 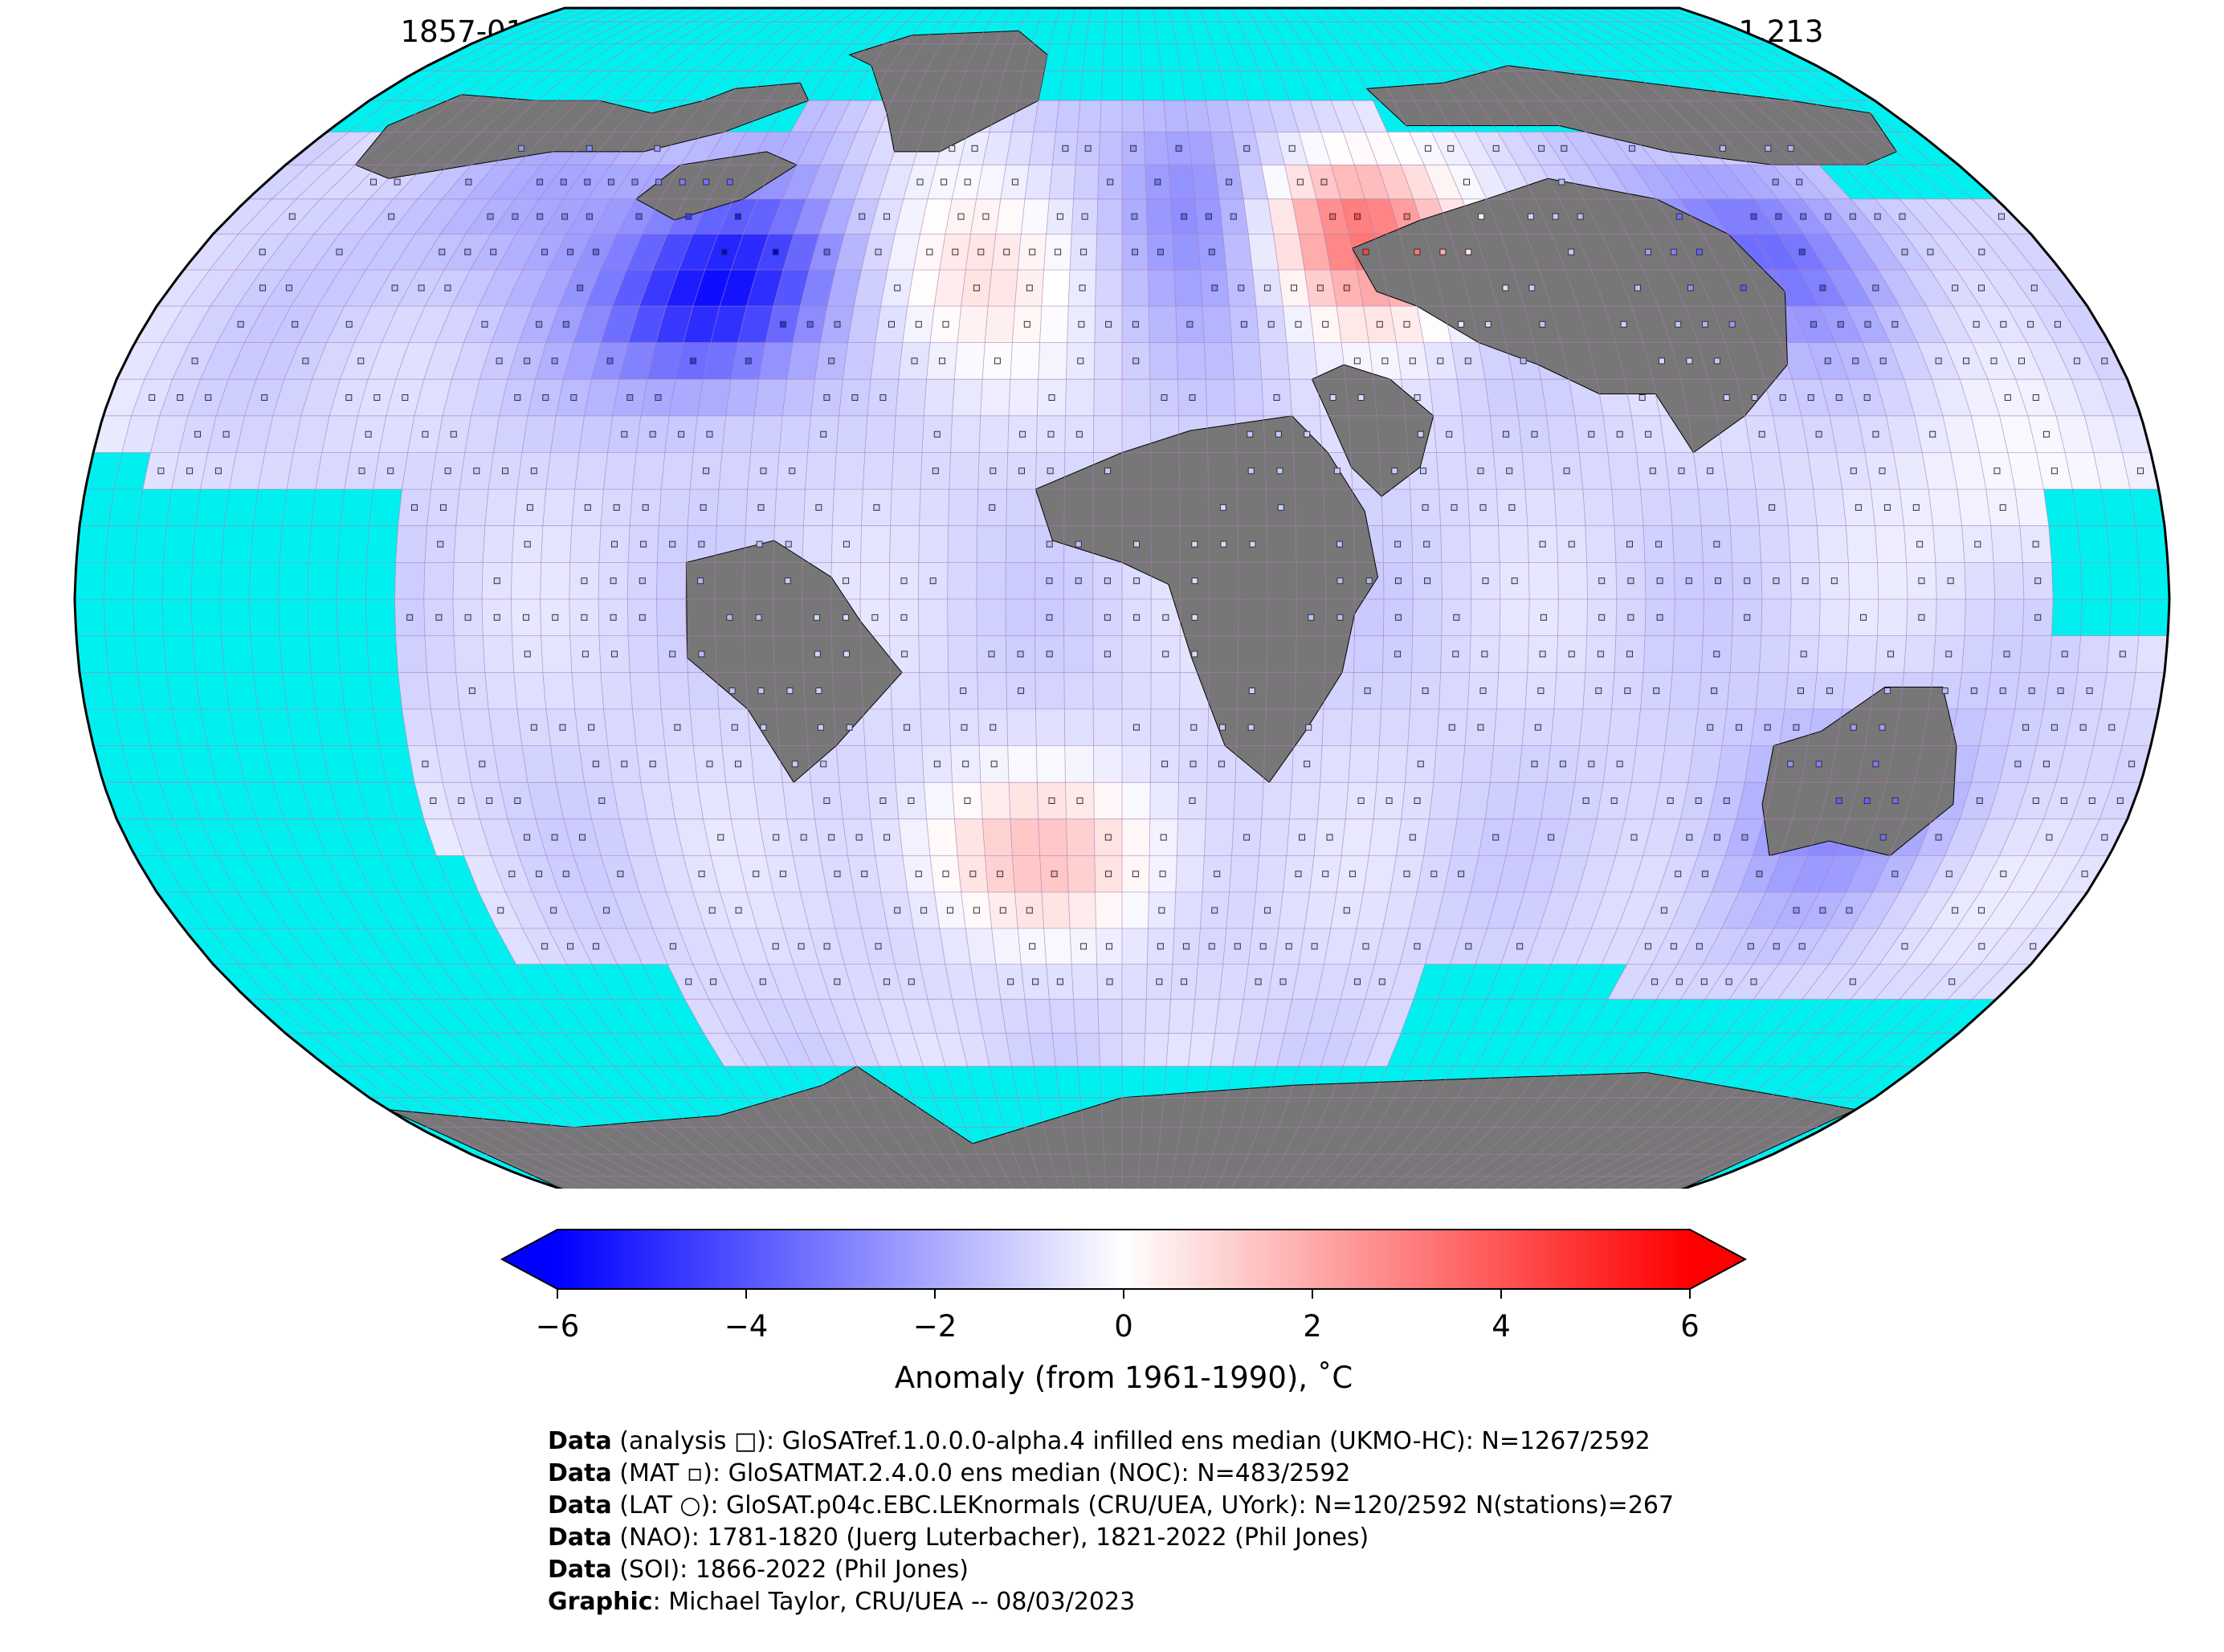 What do you see at coordinates (1859, 772) in the screenshot?
I see `no-data-land` at bounding box center [1859, 772].